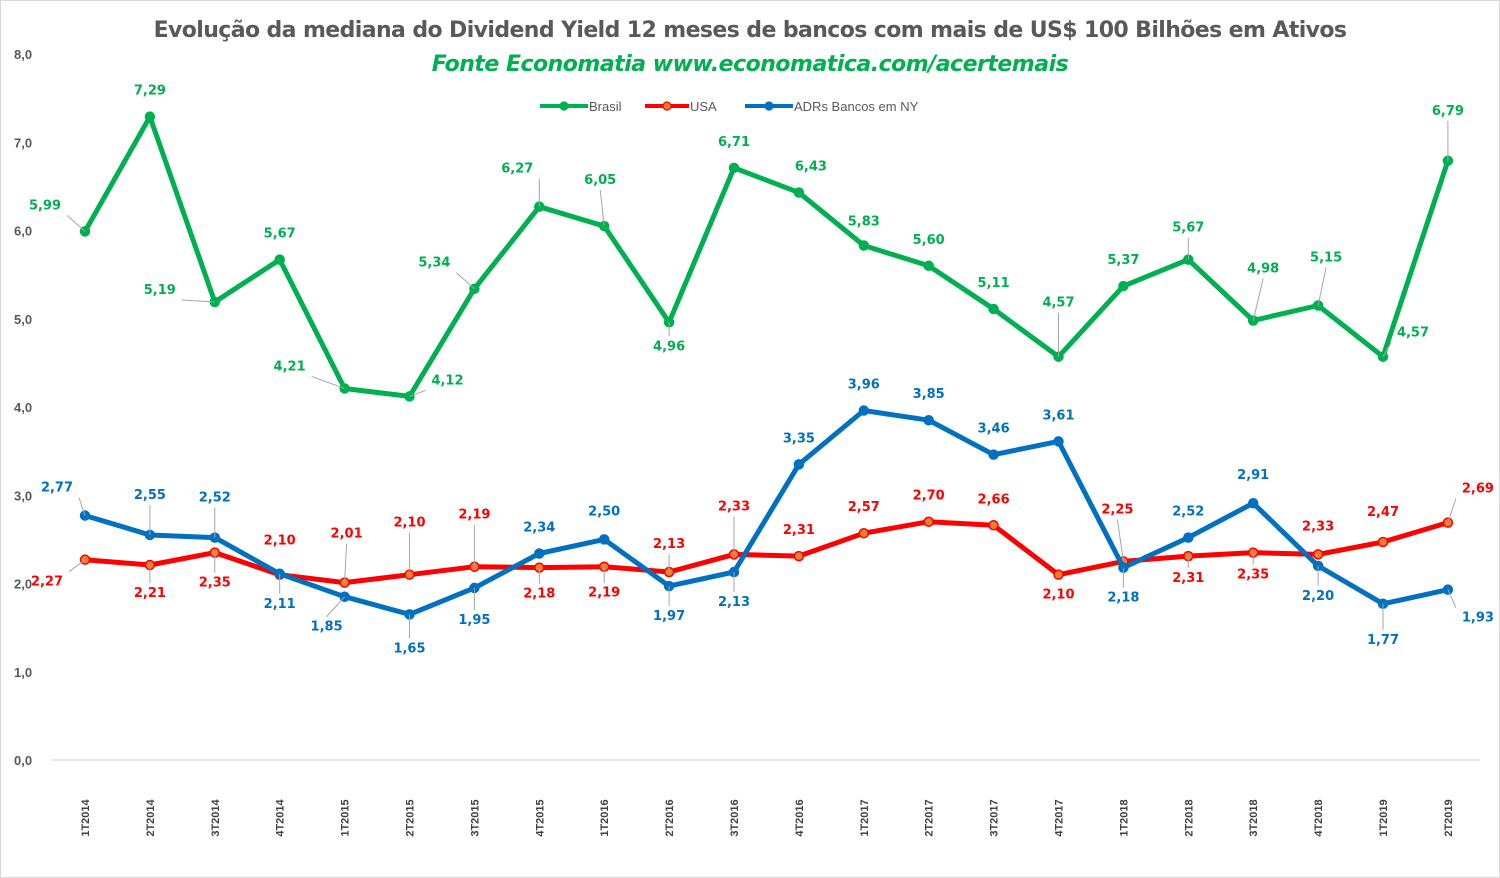  I want to click on x-tick-label: 1T2015, so click(346, 817).